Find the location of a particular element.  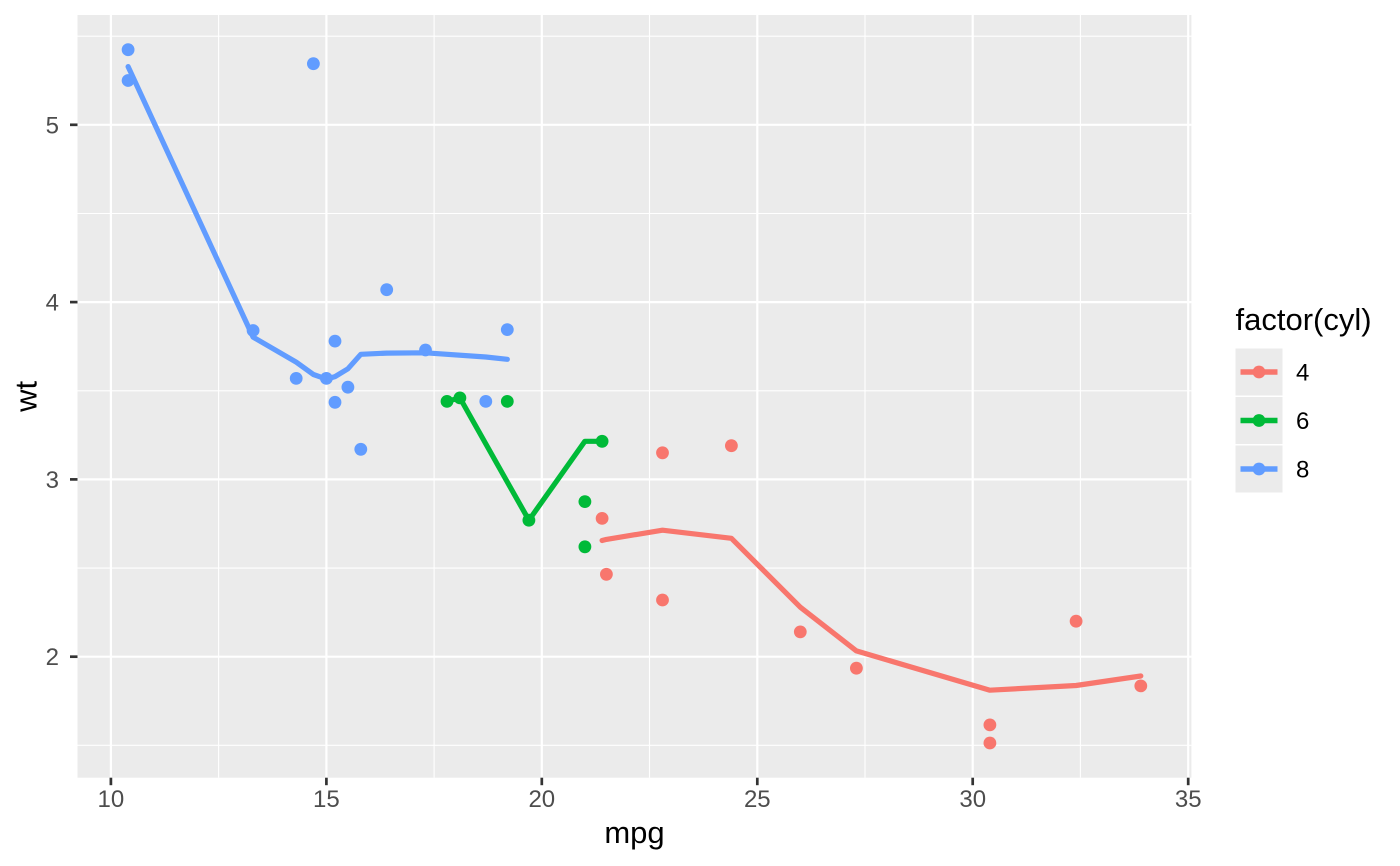

svg-text: factor(cyl) is located at coordinates (1304, 319).